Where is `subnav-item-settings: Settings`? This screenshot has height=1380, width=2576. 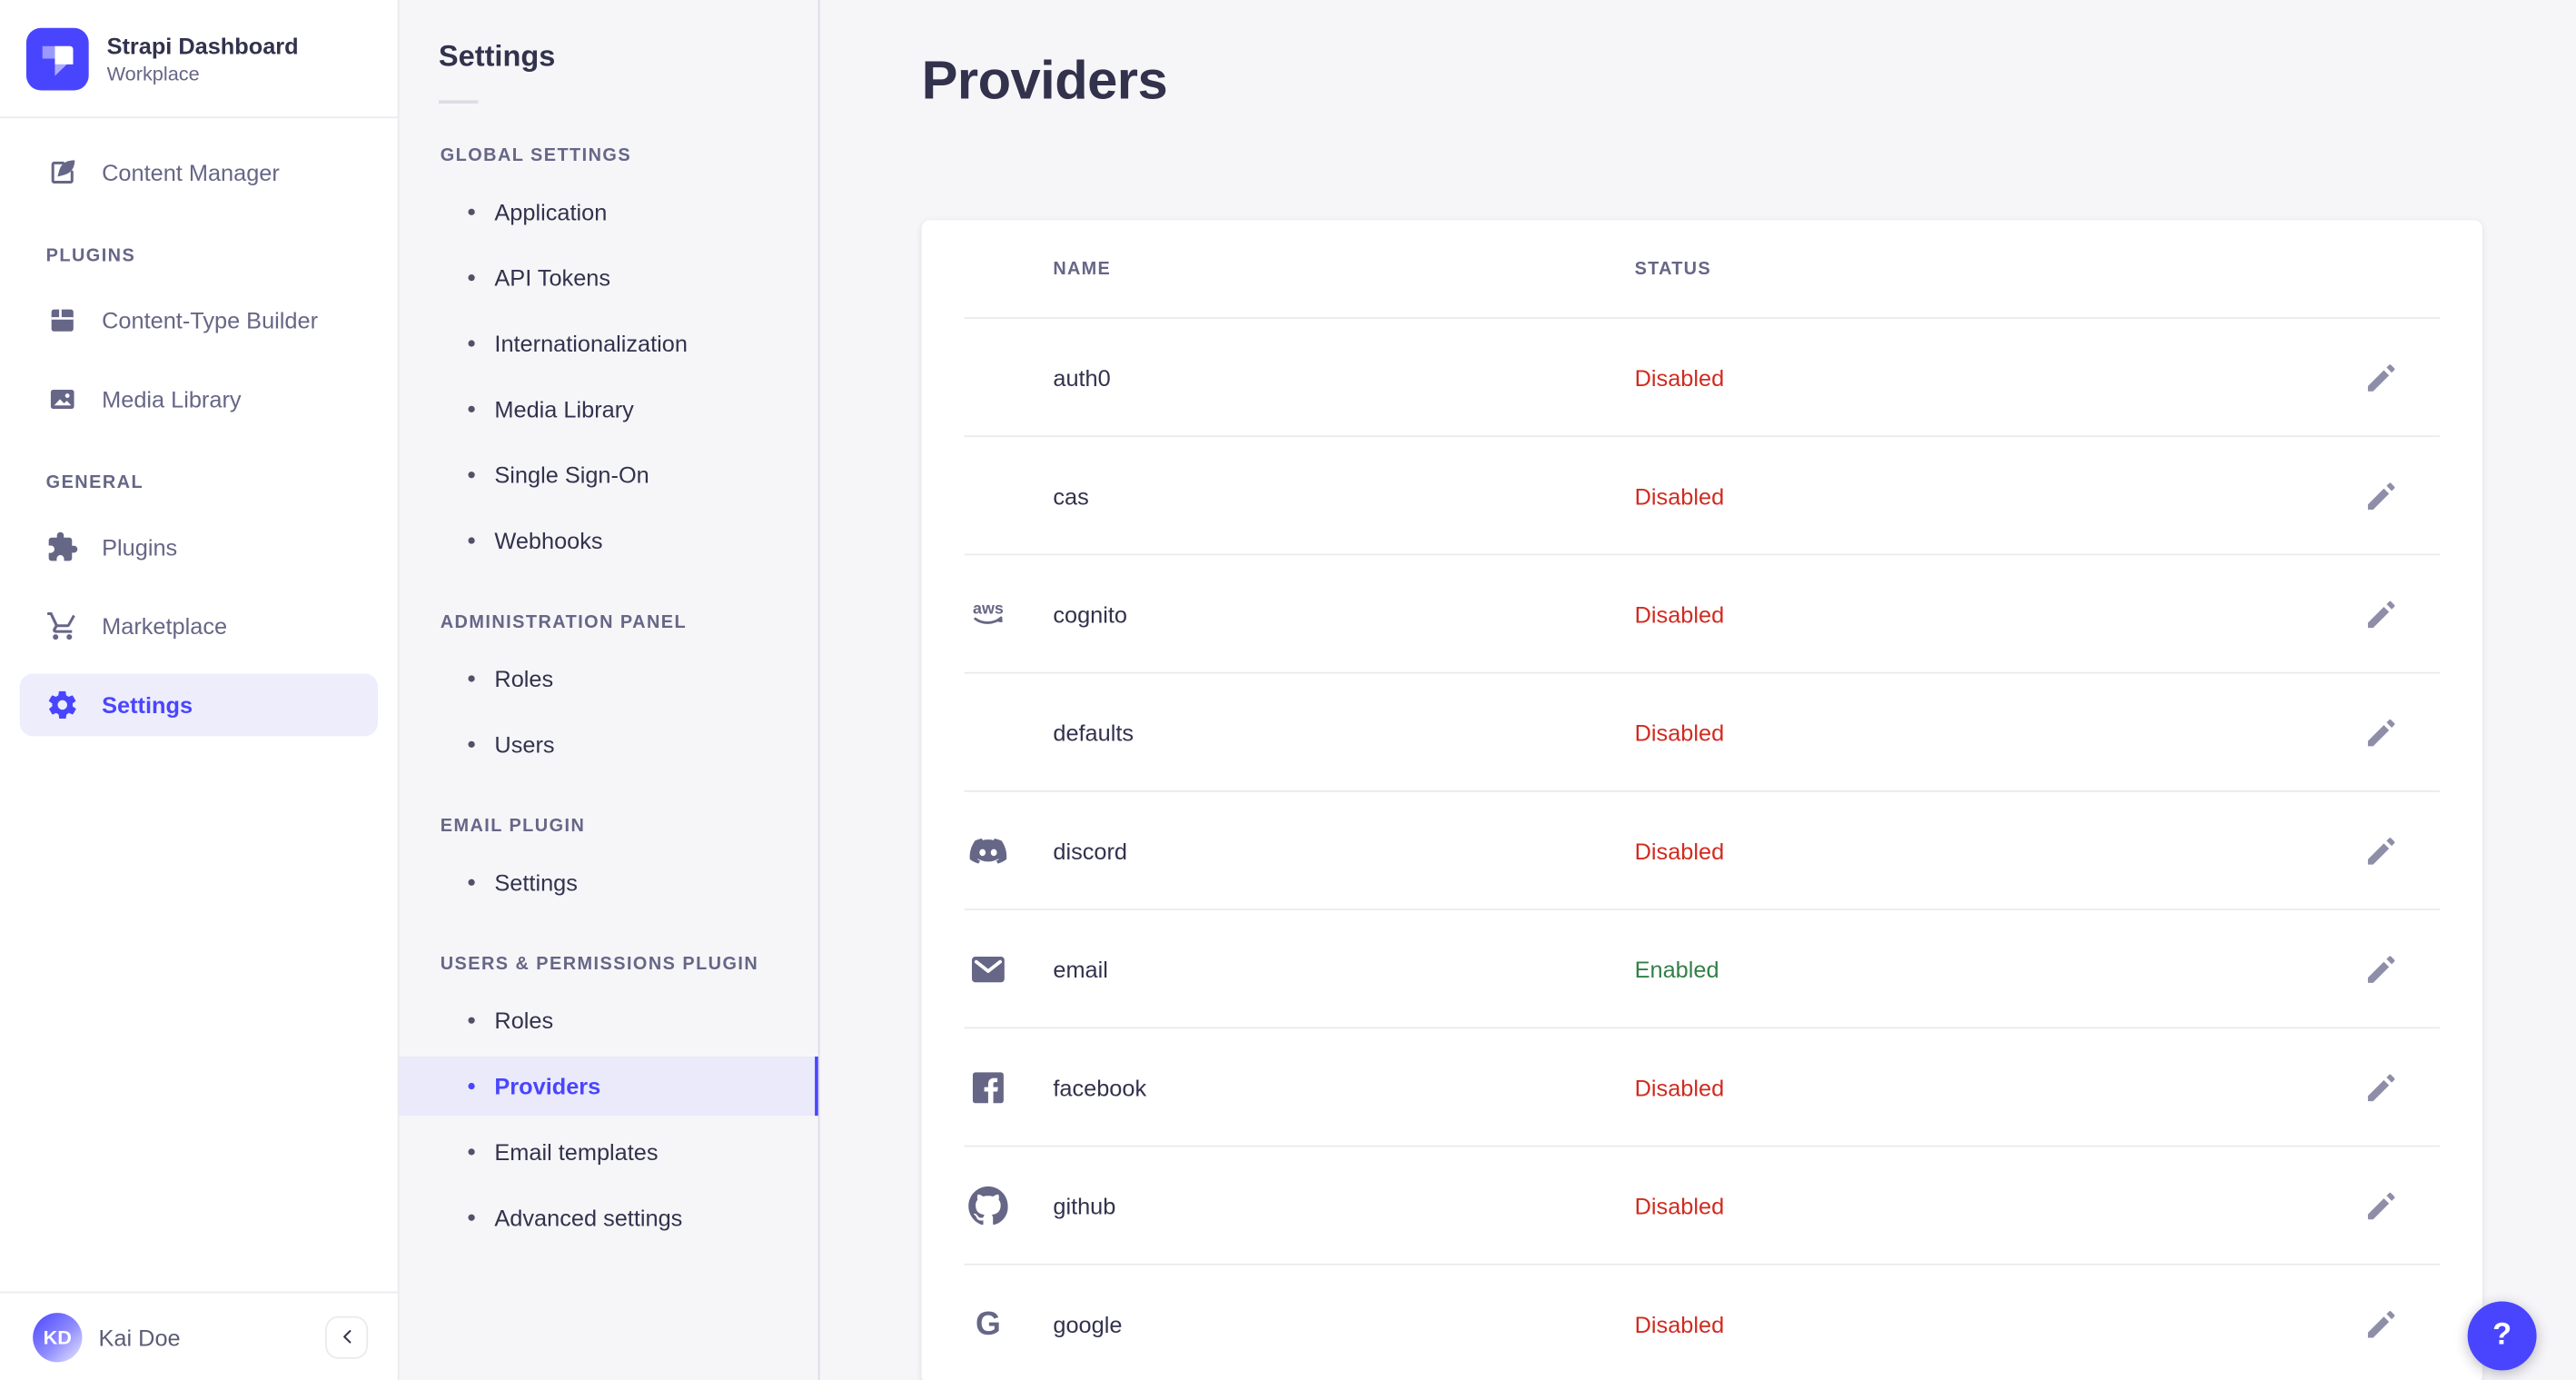 subnav-item-settings: Settings is located at coordinates (609, 882).